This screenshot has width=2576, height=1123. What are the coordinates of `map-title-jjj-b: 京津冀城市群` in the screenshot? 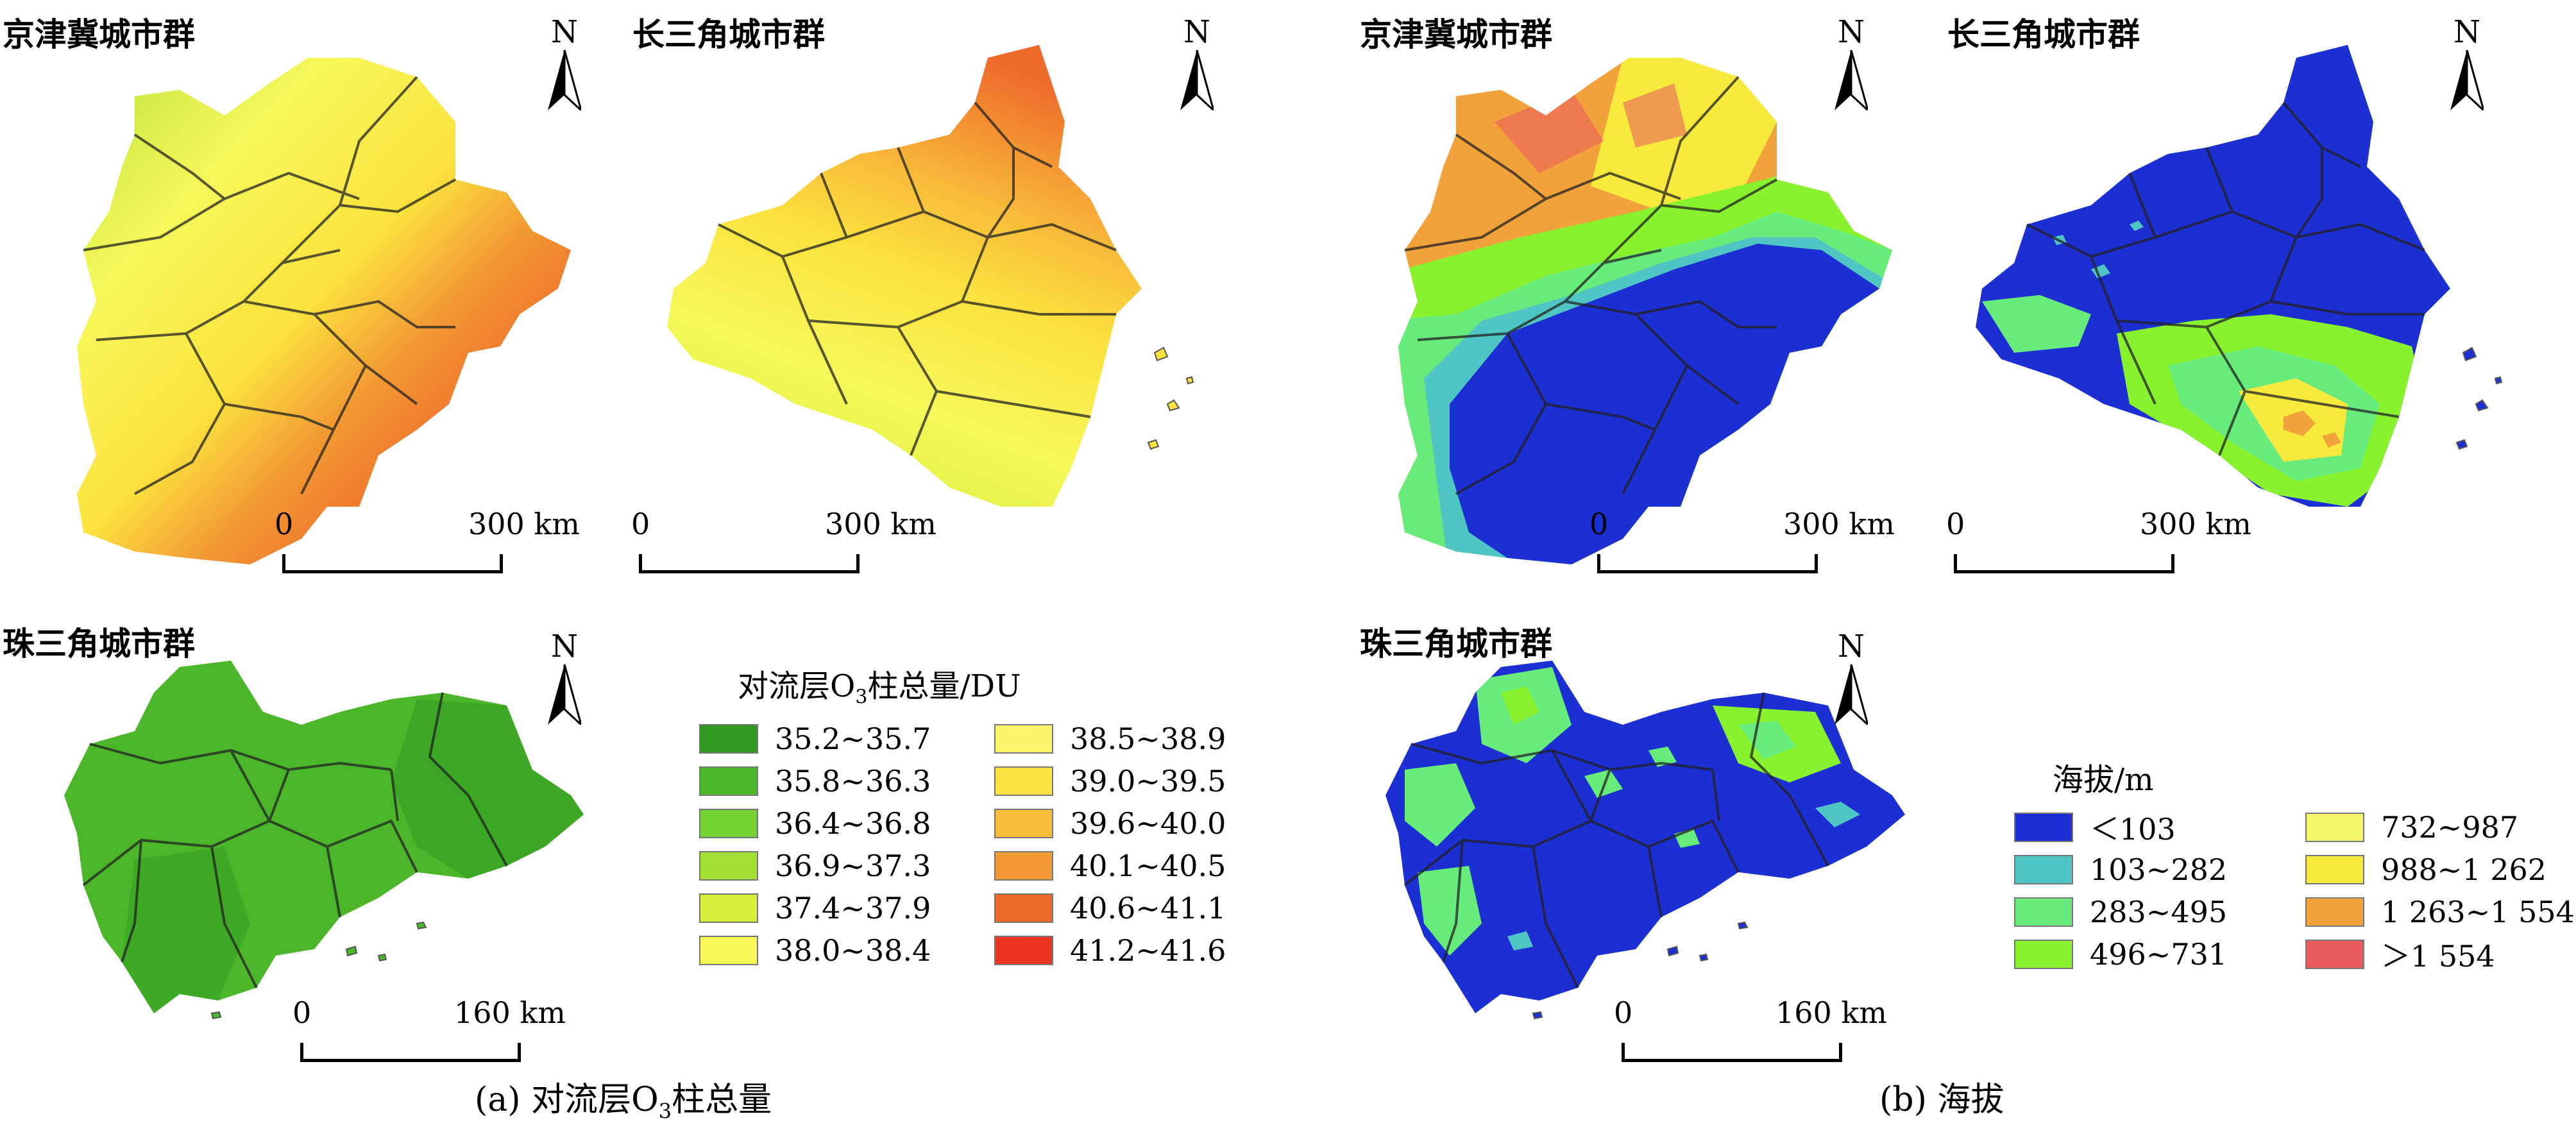 It's located at (1456, 34).